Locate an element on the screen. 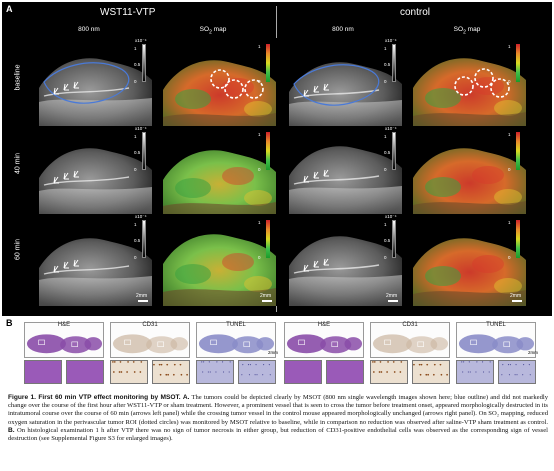 This screenshot has width=554, height=471. col-label-800nm-left: 800 nm is located at coordinates (89, 29).